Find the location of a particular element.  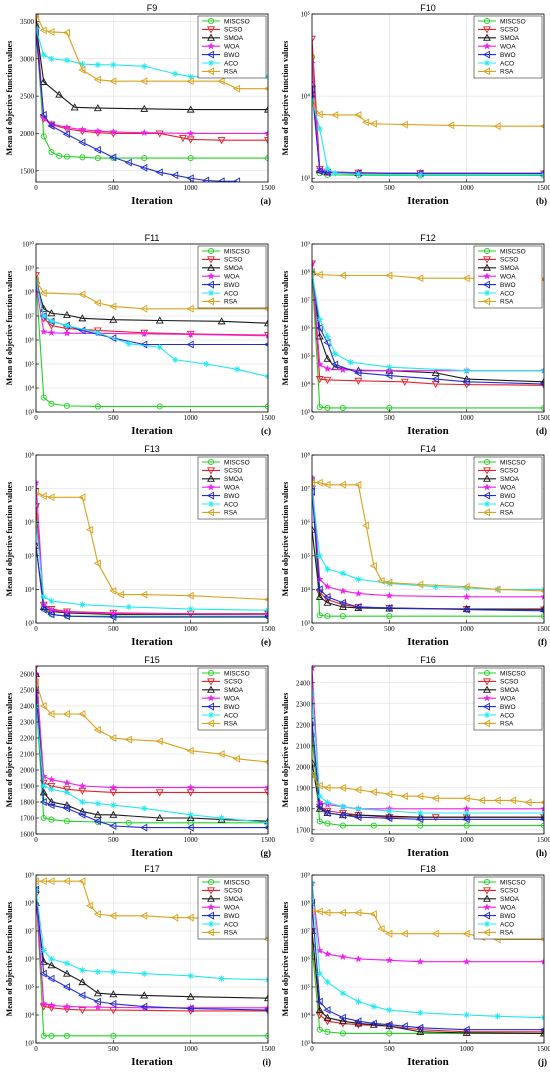

y-axis-label: Mean of objective function values is located at coordinates (285, 959).